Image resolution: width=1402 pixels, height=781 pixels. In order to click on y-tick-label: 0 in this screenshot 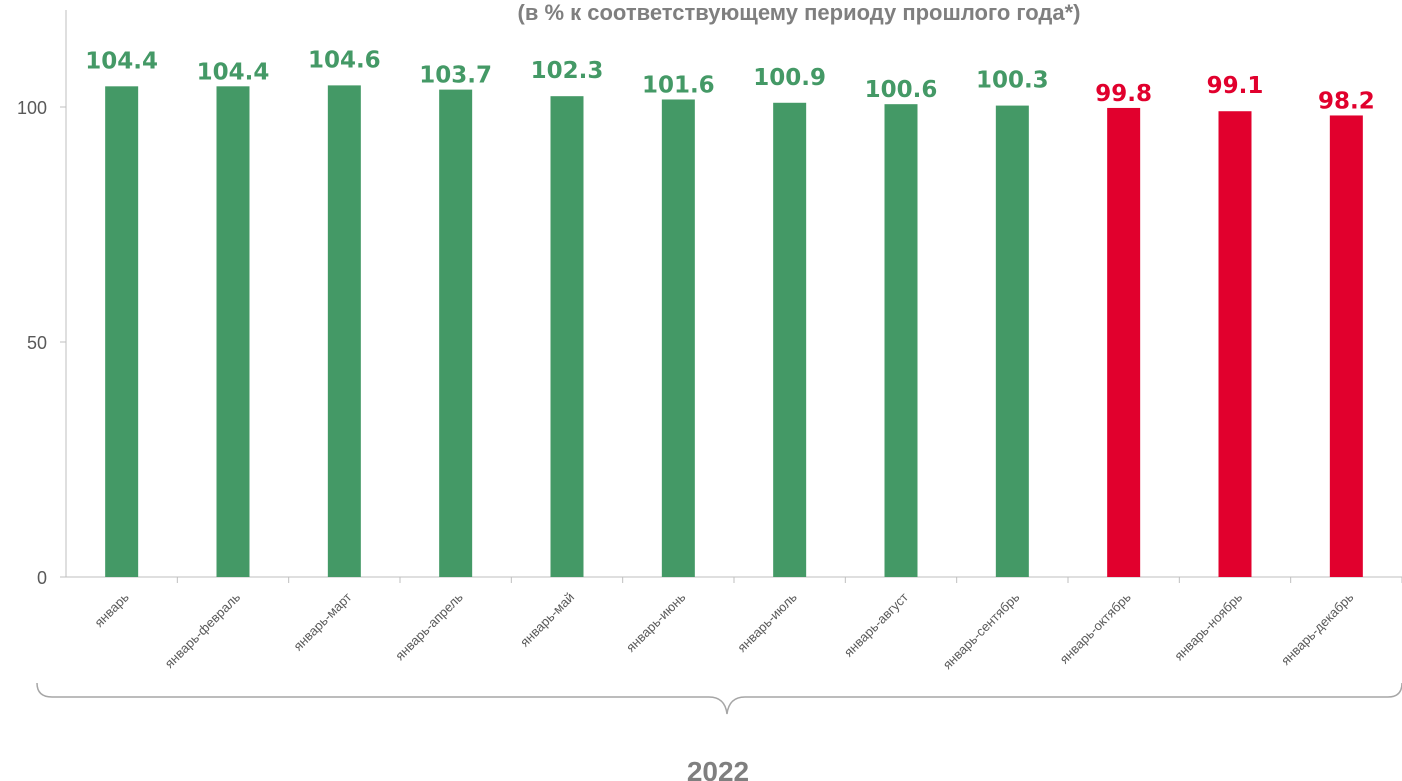, I will do `click(42, 578)`.